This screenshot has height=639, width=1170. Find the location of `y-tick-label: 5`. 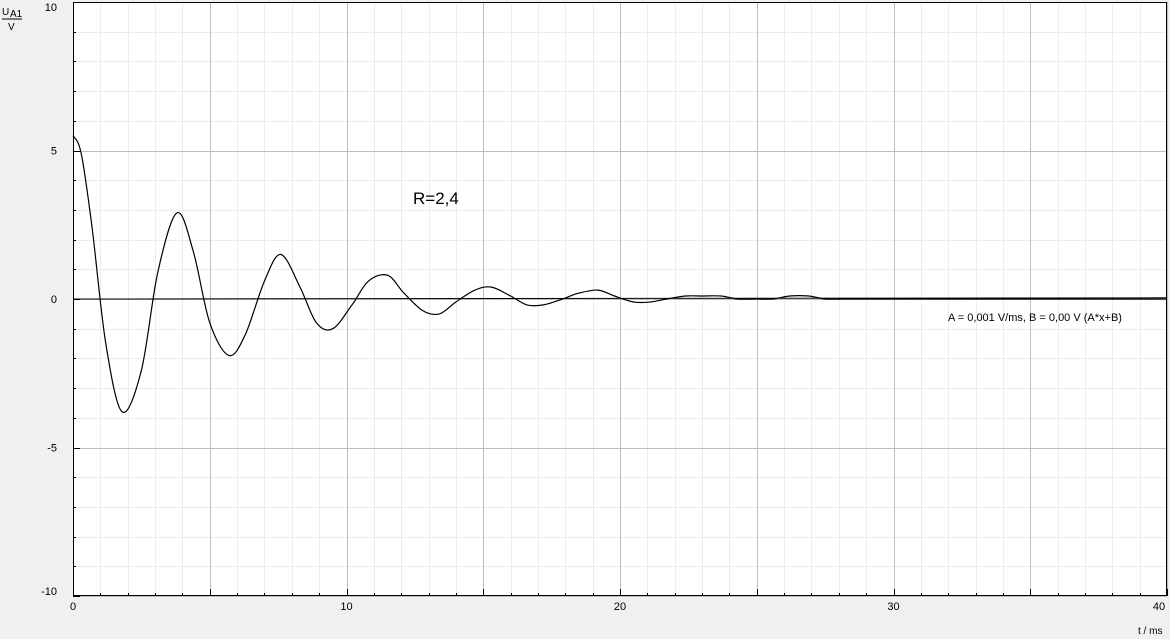

y-tick-label: 5 is located at coordinates (54, 152).